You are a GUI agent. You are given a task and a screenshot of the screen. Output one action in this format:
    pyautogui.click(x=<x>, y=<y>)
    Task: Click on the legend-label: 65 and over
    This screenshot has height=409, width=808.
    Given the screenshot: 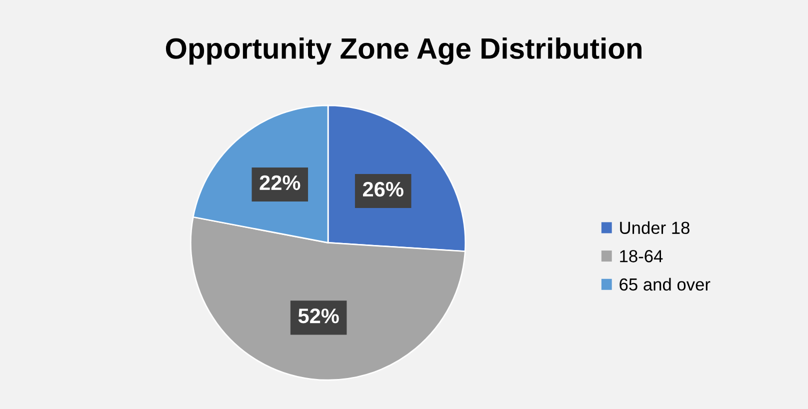 What is the action you would take?
    pyautogui.click(x=665, y=284)
    